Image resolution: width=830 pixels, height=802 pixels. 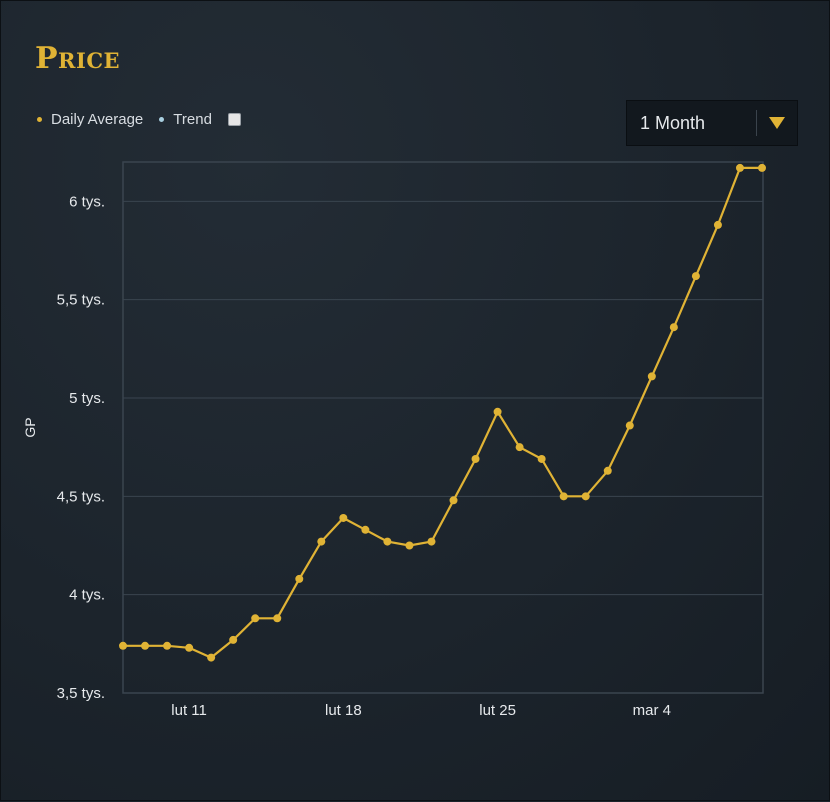 I want to click on range-dropdown: 1 Month, so click(x=712, y=123).